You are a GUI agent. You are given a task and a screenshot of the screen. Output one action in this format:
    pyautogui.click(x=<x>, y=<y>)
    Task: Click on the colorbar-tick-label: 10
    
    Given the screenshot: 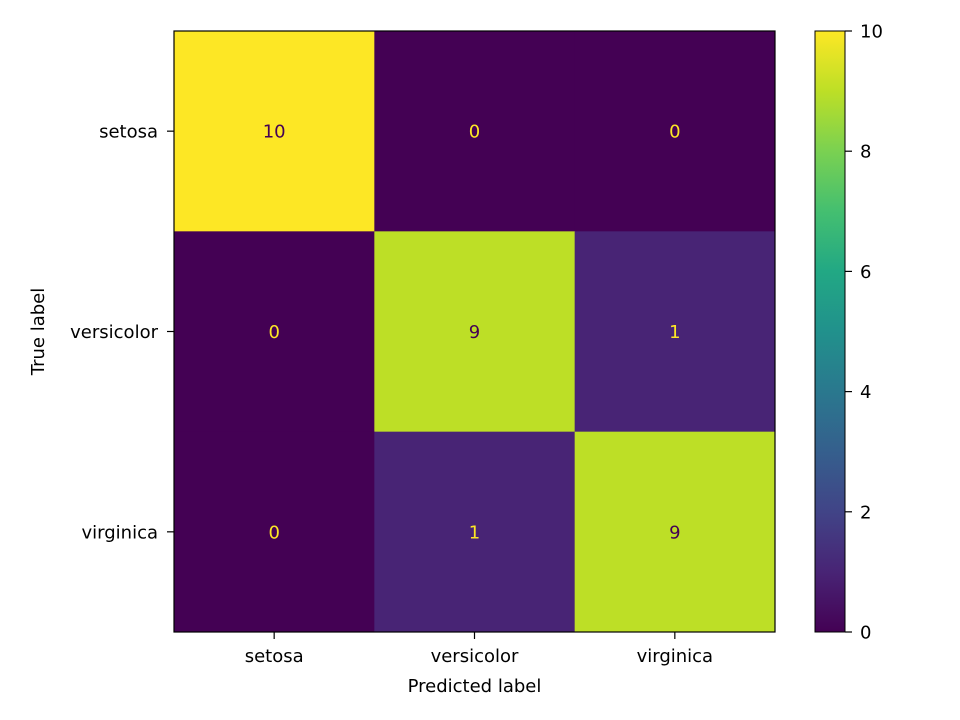 What is the action you would take?
    pyautogui.click(x=871, y=32)
    